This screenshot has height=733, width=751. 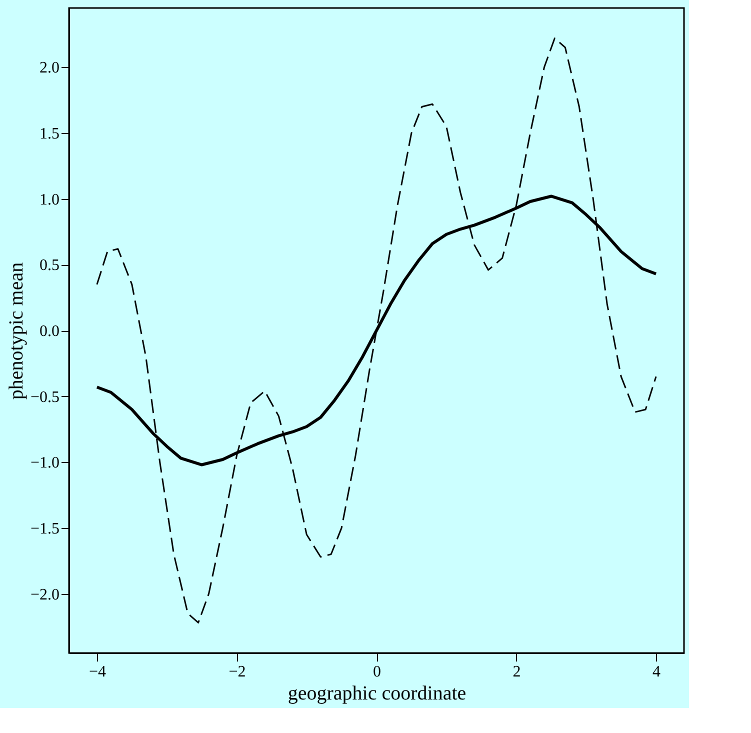 What do you see at coordinates (16, 331) in the screenshot?
I see `y-axis-title: phenotypic mean` at bounding box center [16, 331].